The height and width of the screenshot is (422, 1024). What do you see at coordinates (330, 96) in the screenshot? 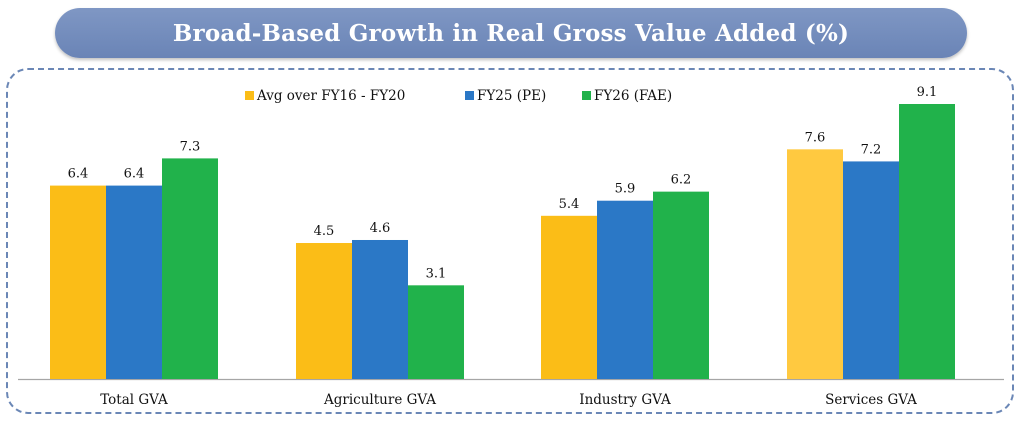
I see `legend-label: Avg over FY16 - FY20` at bounding box center [330, 96].